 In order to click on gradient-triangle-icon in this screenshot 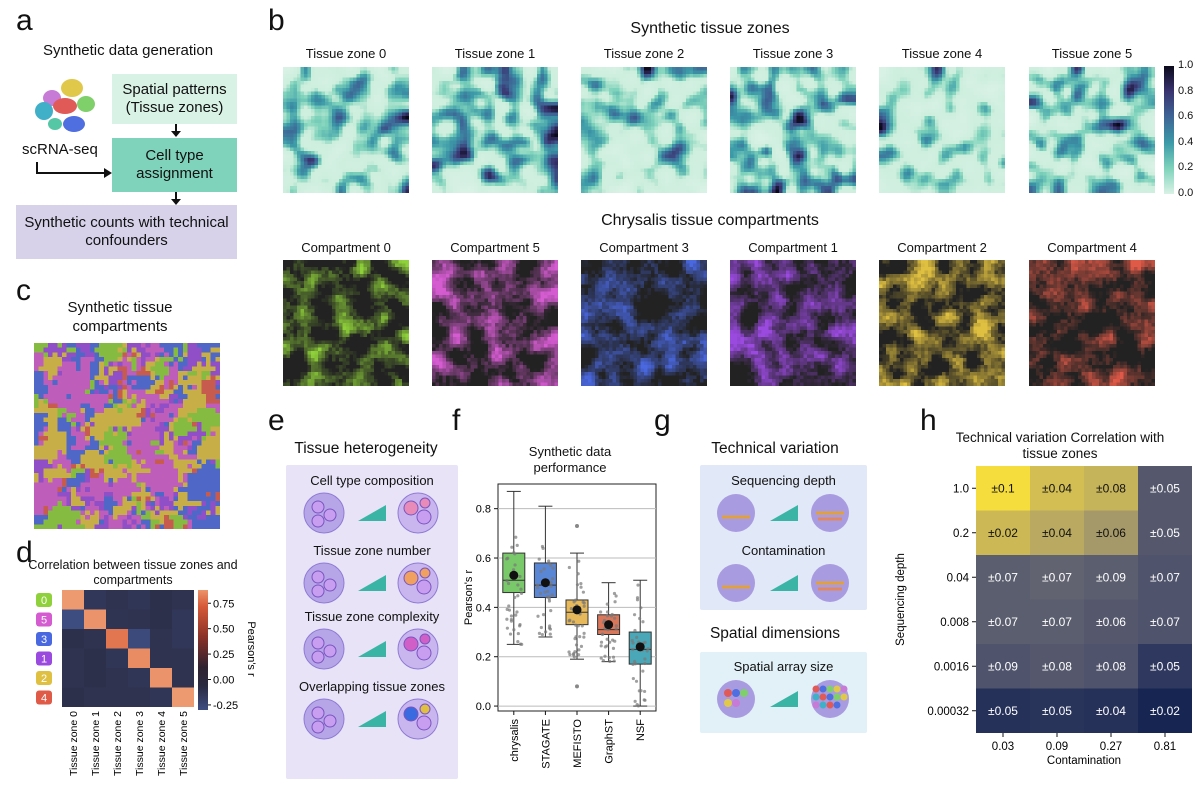, I will do `click(372, 513)`.